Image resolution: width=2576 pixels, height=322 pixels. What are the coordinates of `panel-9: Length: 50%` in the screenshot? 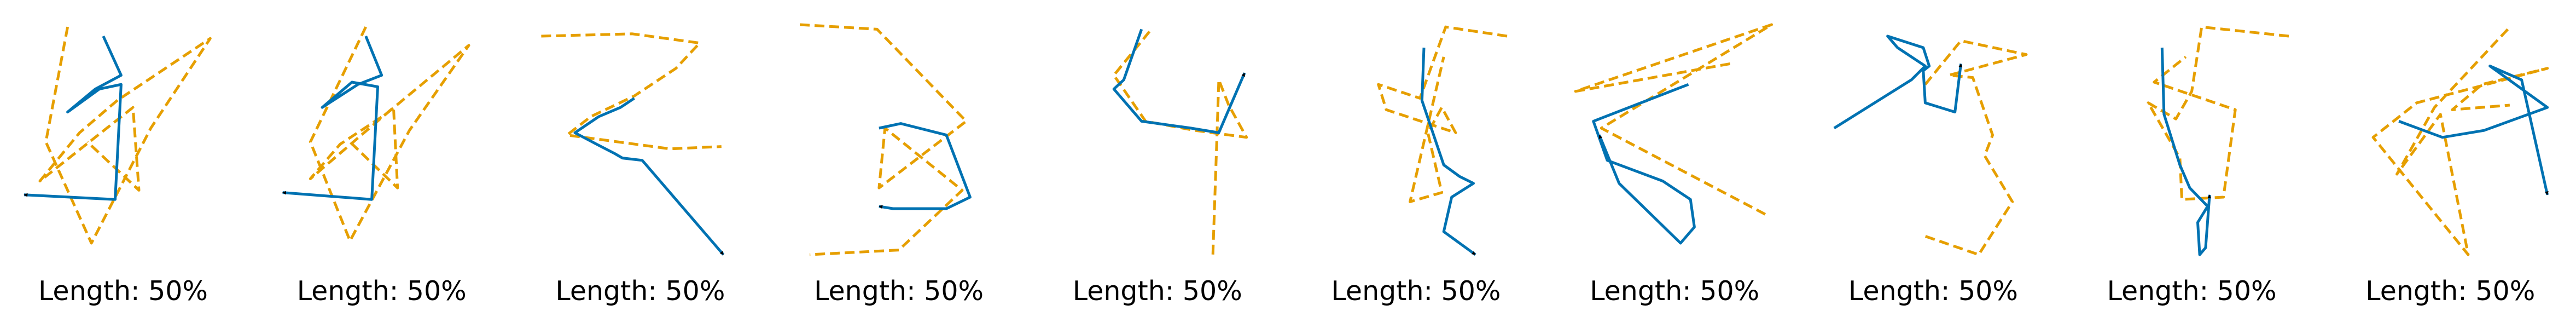 It's located at (2198, 166).